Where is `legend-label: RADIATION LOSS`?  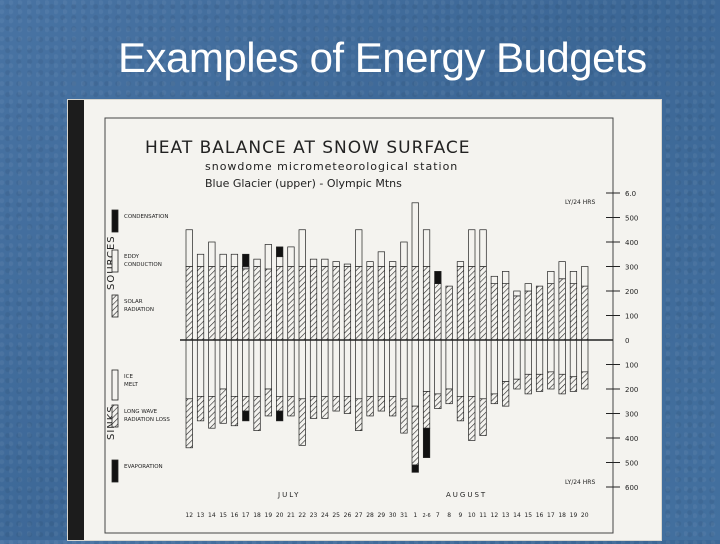
legend-label: RADIATION LOSS is located at coordinates (147, 420).